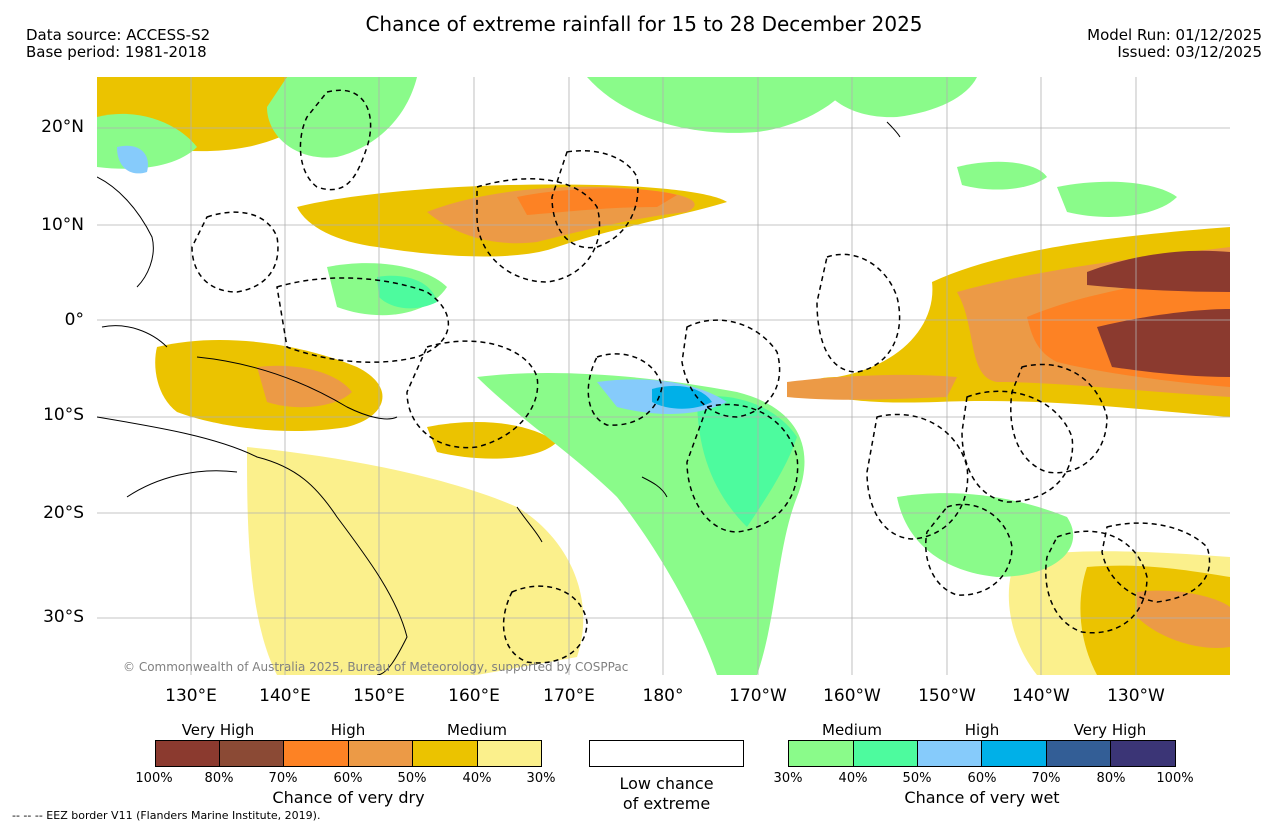 The height and width of the screenshot is (827, 1288). Describe the element at coordinates (852, 730) in the screenshot. I see `wet-level-medium: Medium` at that location.